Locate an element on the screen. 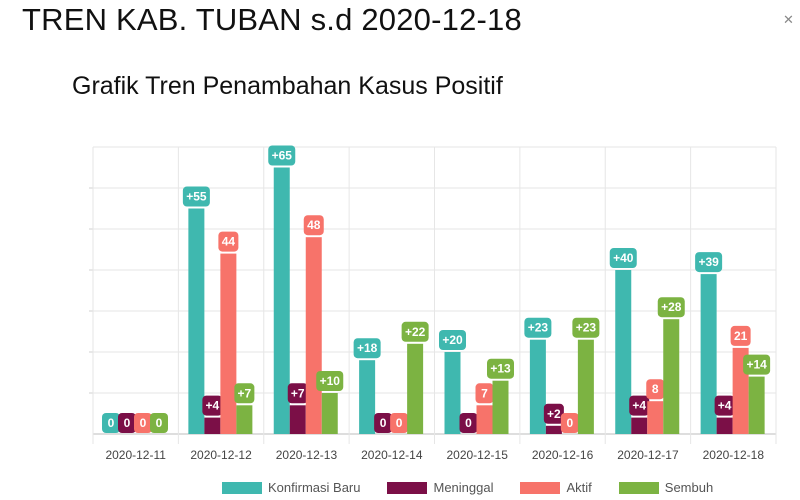 The width and height of the screenshot is (800, 500). data-label: 48 is located at coordinates (314, 225).